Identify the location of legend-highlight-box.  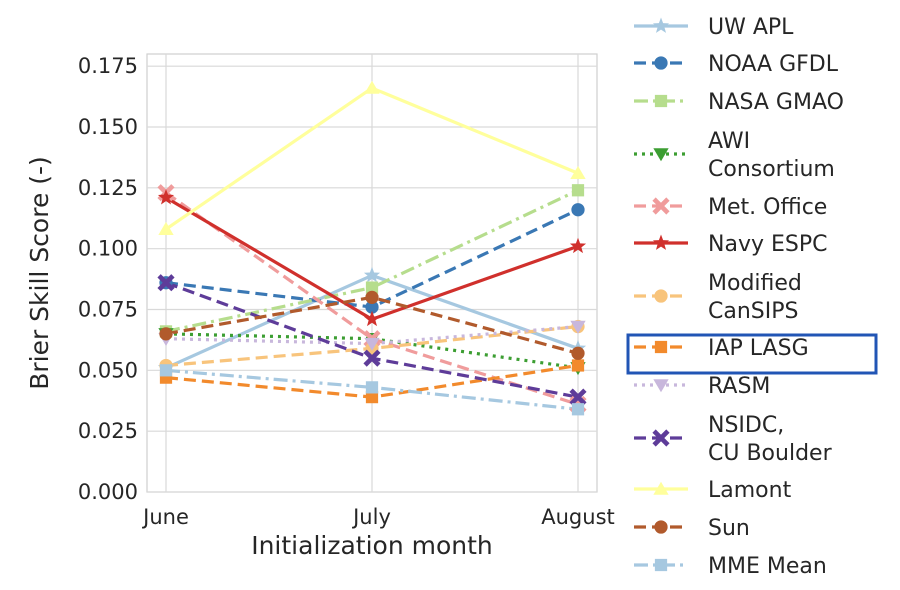
(752, 354).